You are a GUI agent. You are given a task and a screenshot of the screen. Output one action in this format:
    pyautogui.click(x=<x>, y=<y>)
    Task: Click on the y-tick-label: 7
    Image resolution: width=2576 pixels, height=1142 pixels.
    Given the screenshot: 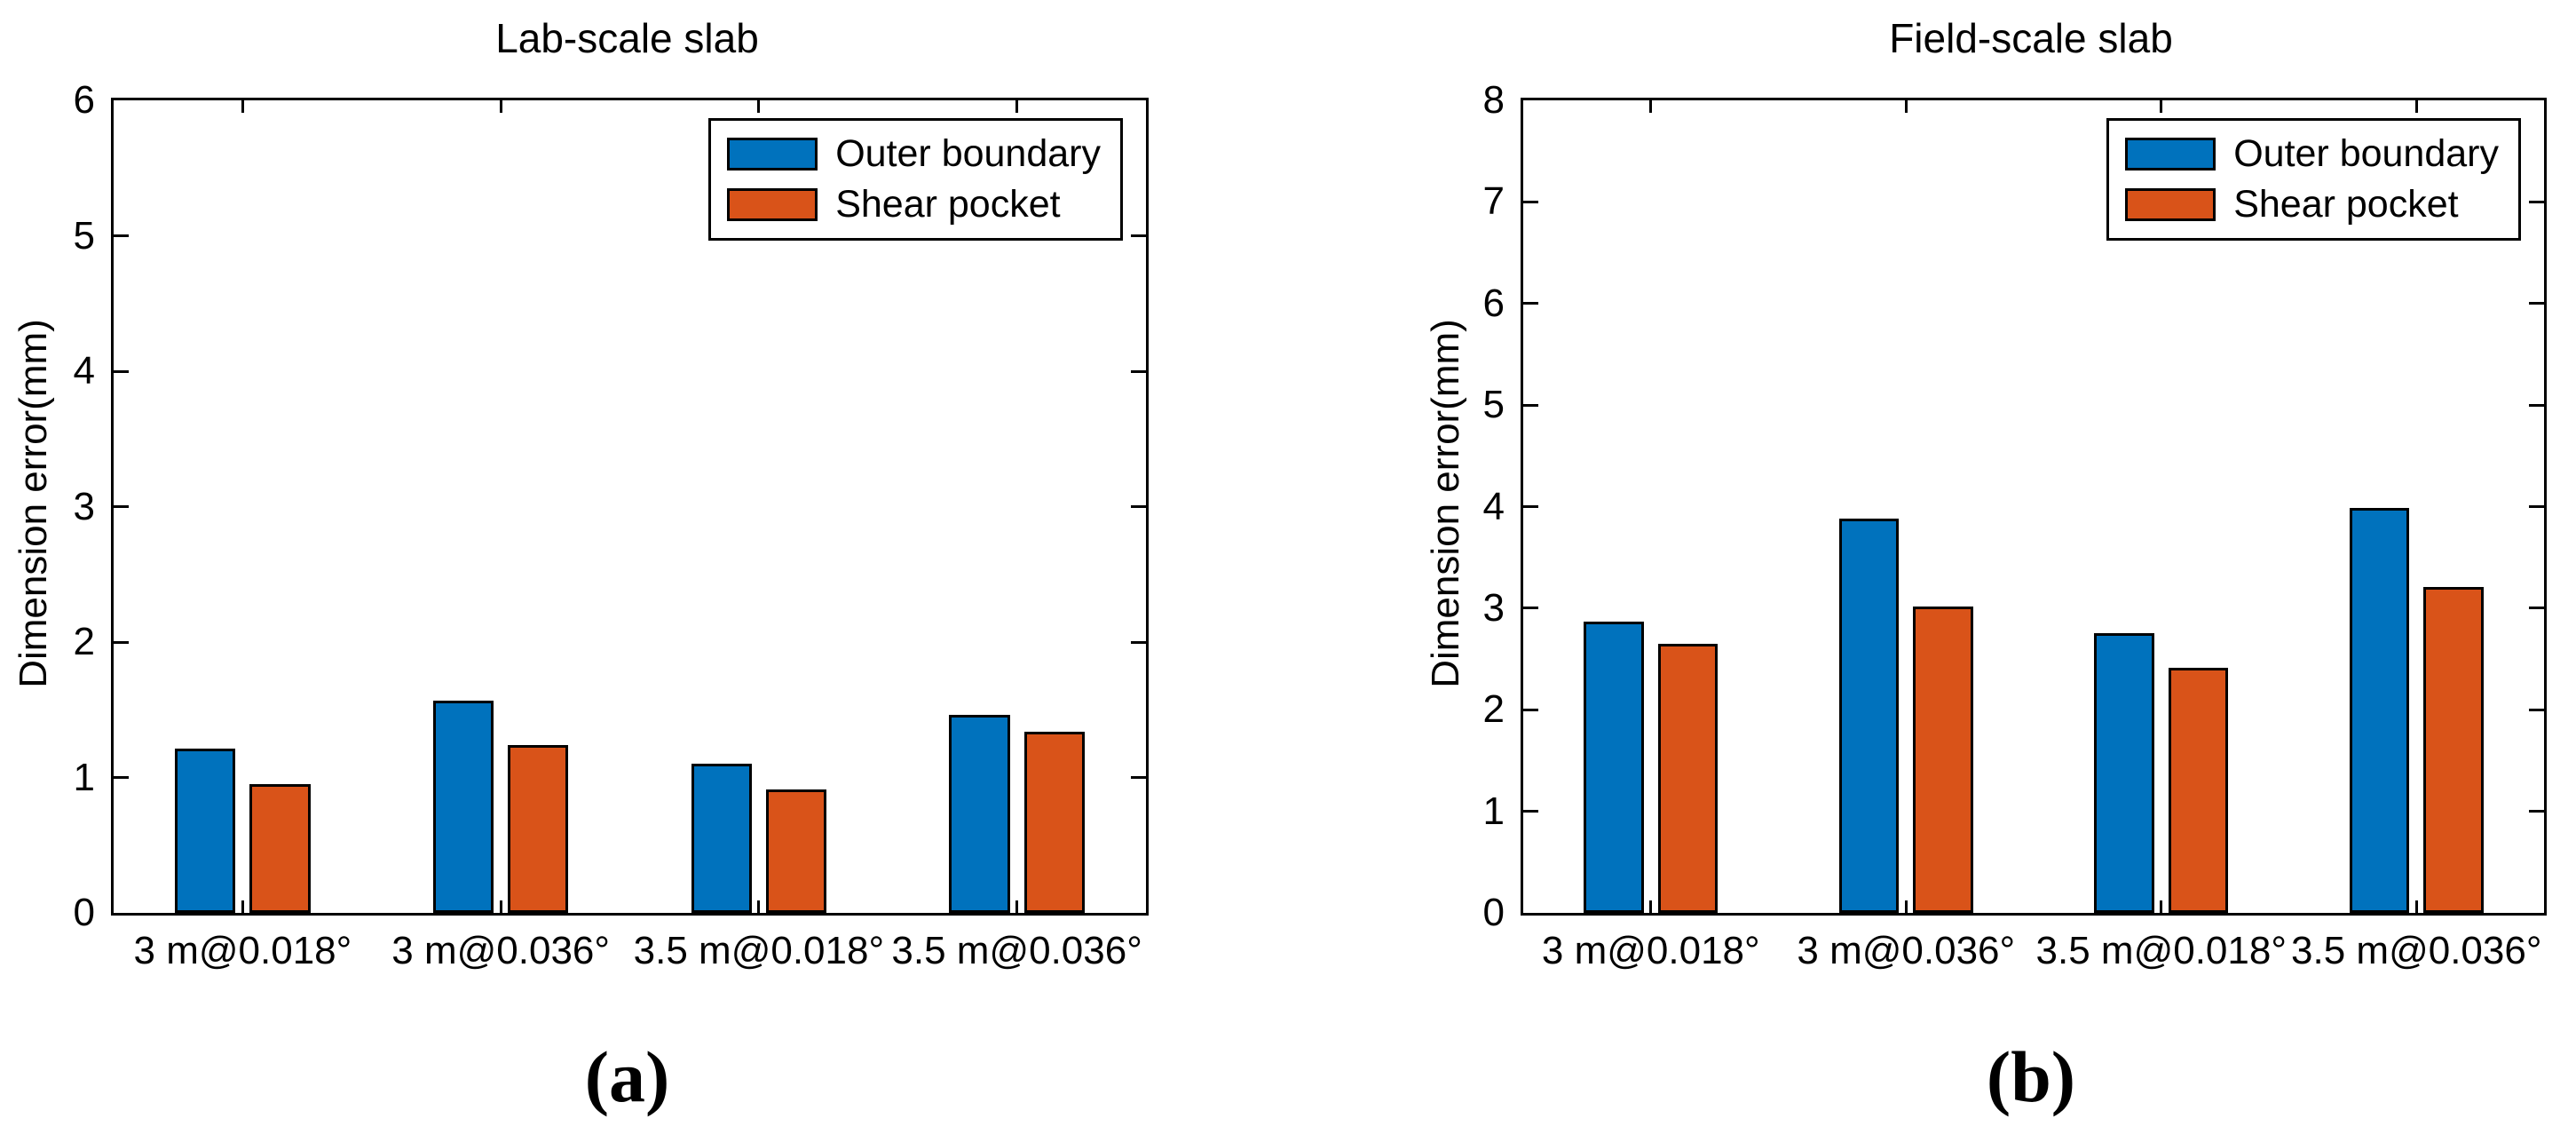 What is the action you would take?
    pyautogui.click(x=1493, y=201)
    